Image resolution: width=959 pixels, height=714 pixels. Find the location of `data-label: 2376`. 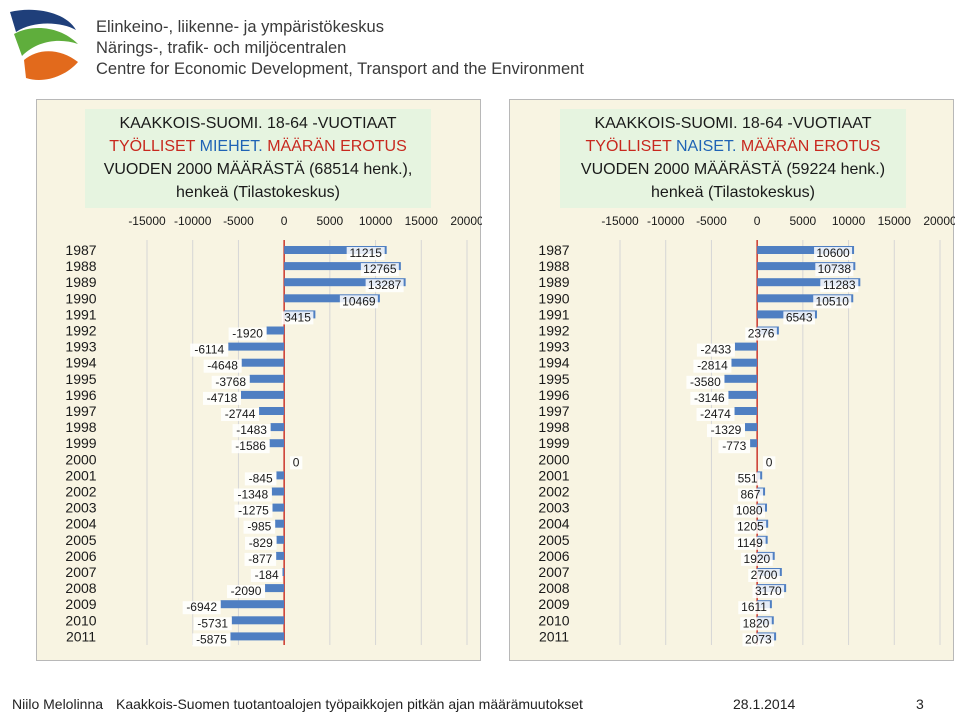

data-label: 2376 is located at coordinates (761, 334).